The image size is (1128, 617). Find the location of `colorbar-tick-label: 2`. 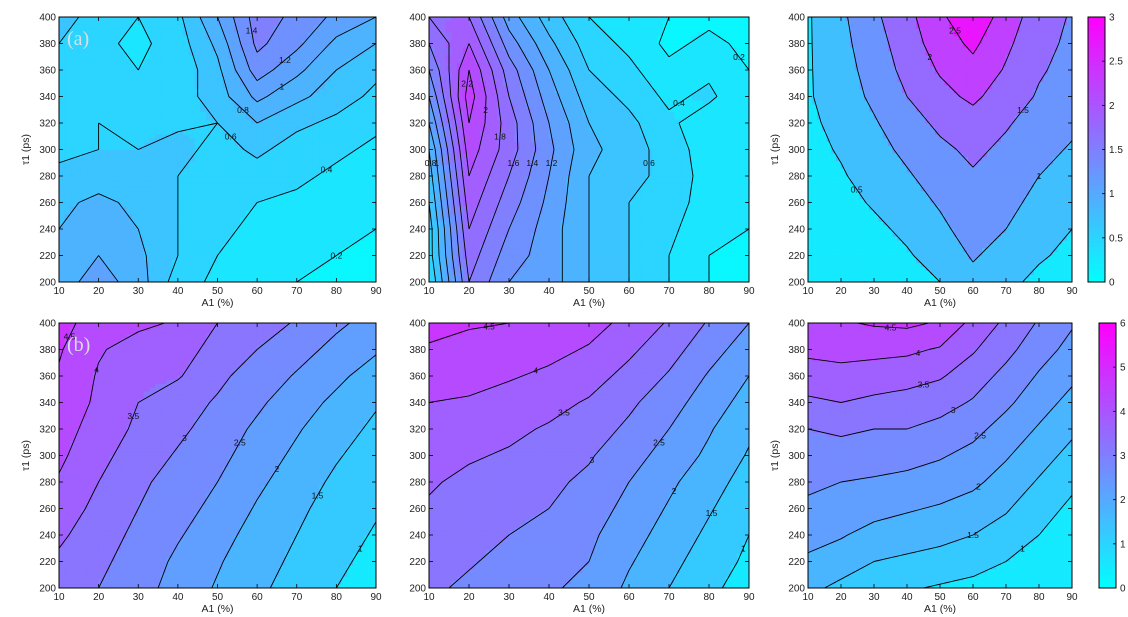

colorbar-tick-label: 2 is located at coordinates (1112, 106).